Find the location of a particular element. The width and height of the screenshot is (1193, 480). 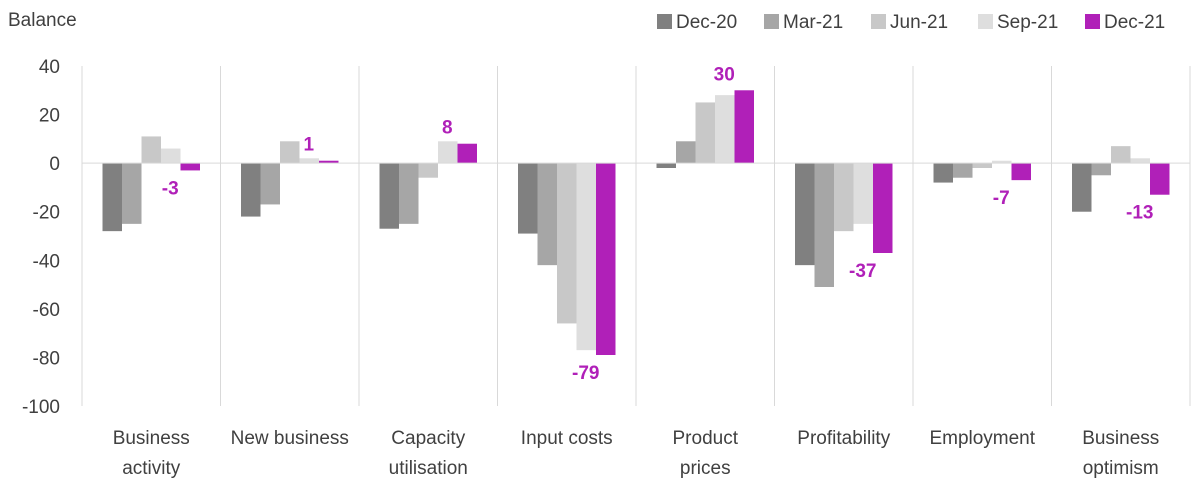

x-tick-label: New business is located at coordinates (290, 438).